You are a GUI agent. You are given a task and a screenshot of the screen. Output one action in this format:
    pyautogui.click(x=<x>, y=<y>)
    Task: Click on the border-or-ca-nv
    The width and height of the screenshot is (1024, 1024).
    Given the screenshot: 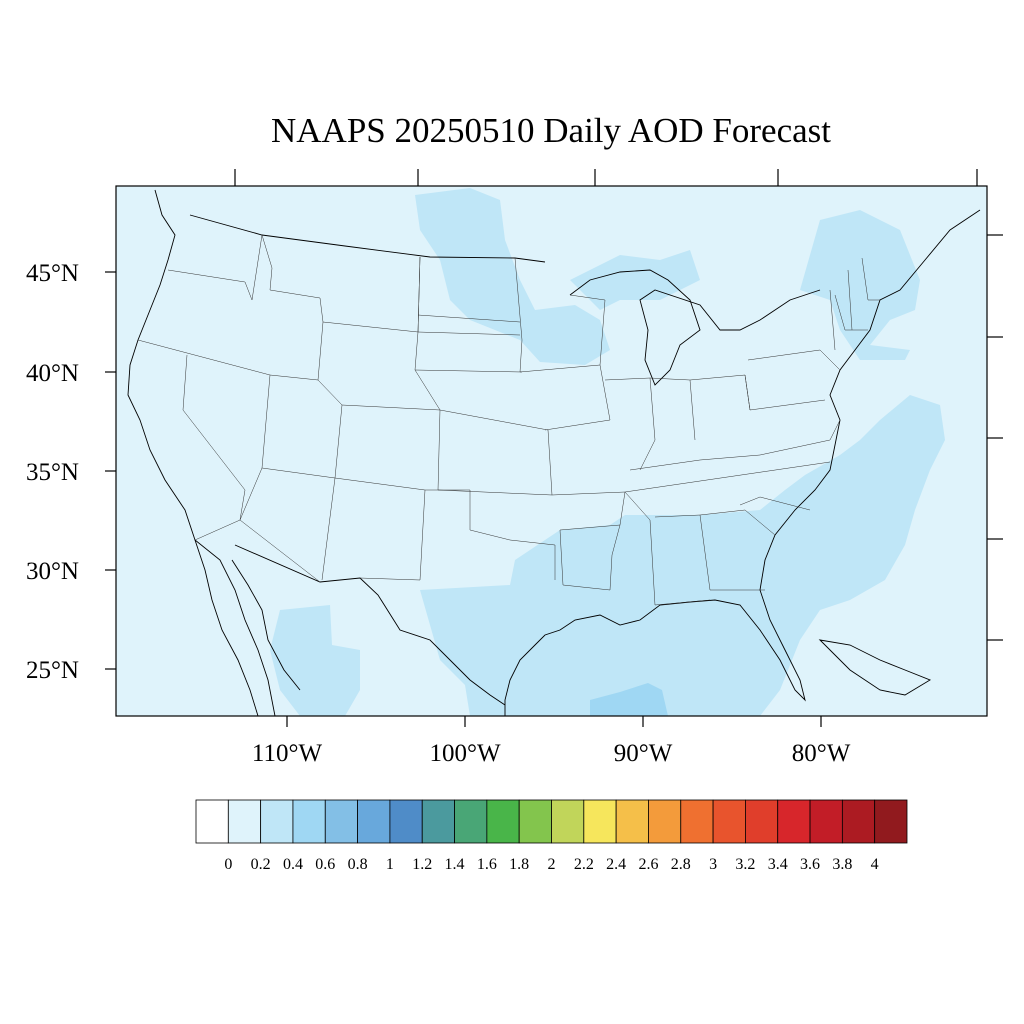 What is the action you would take?
    pyautogui.click(x=204, y=440)
    